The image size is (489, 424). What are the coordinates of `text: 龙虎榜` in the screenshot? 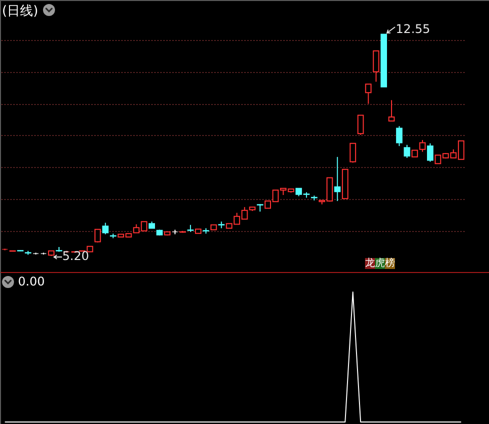 It's located at (380, 263).